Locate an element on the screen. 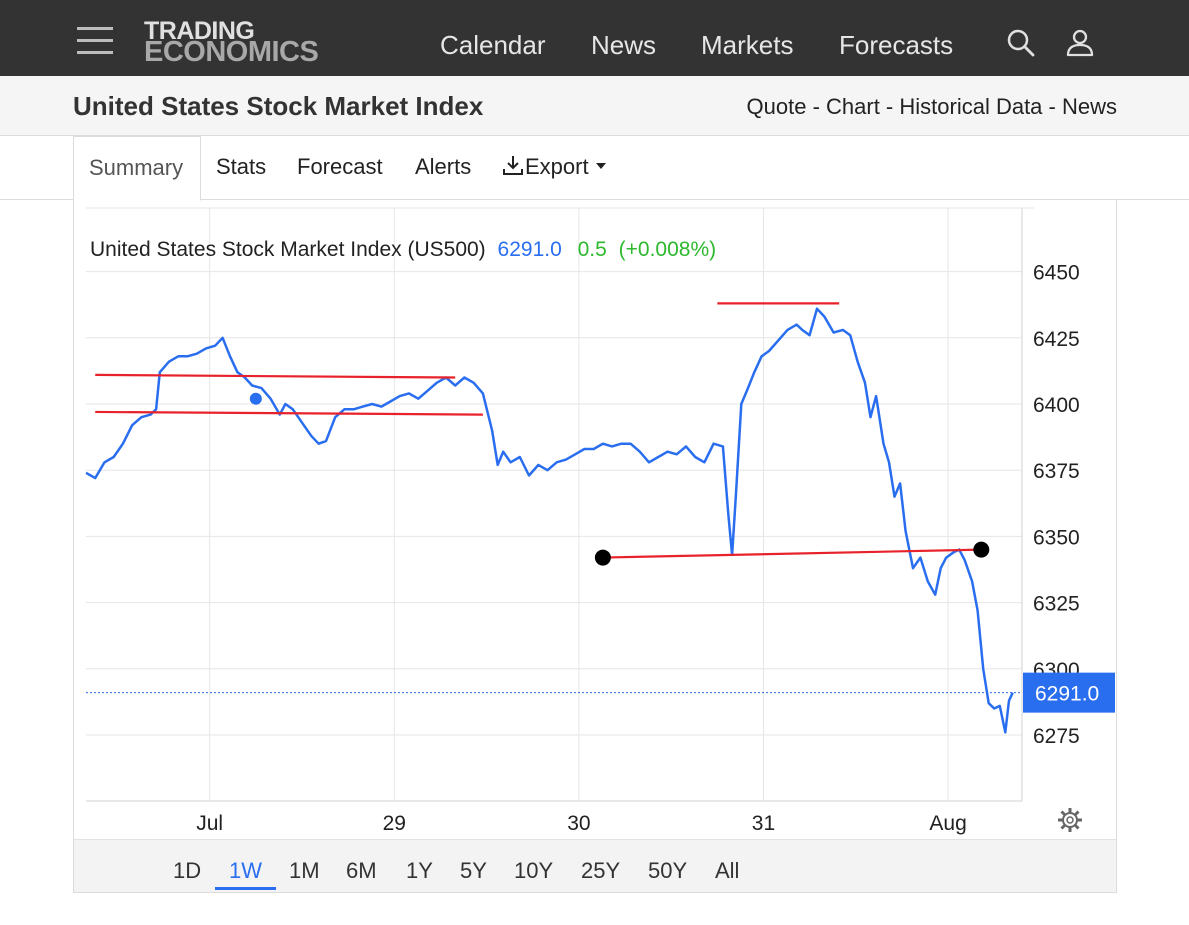  tab-summary: Summary is located at coordinates (137, 168).